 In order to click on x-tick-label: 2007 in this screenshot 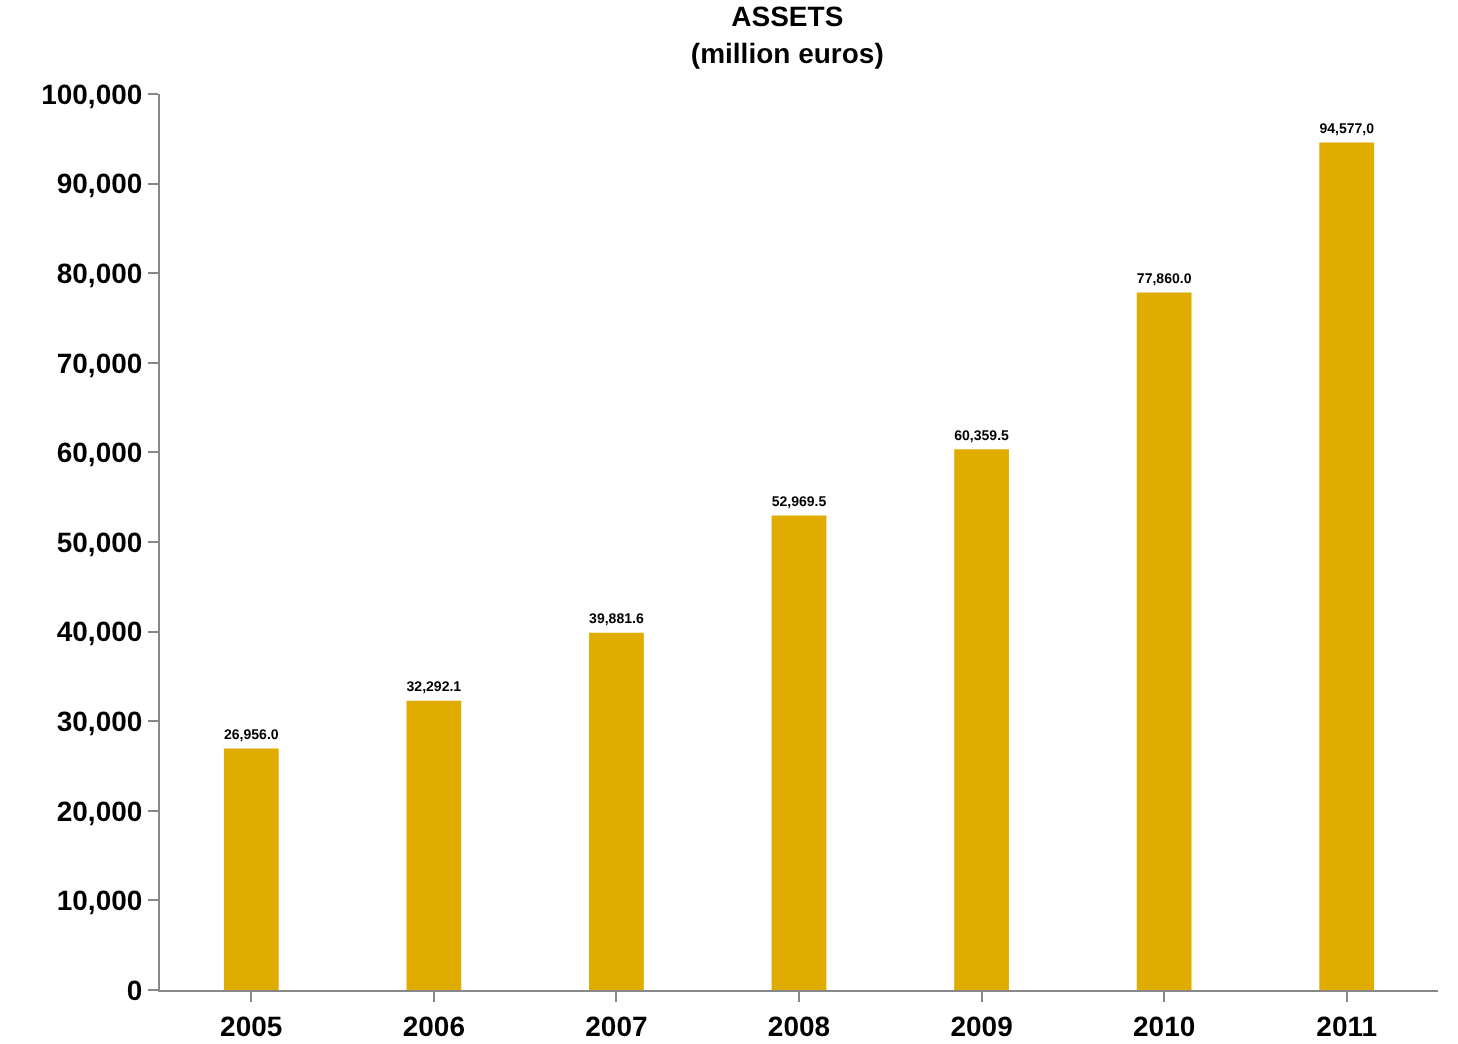, I will do `click(616, 1025)`.